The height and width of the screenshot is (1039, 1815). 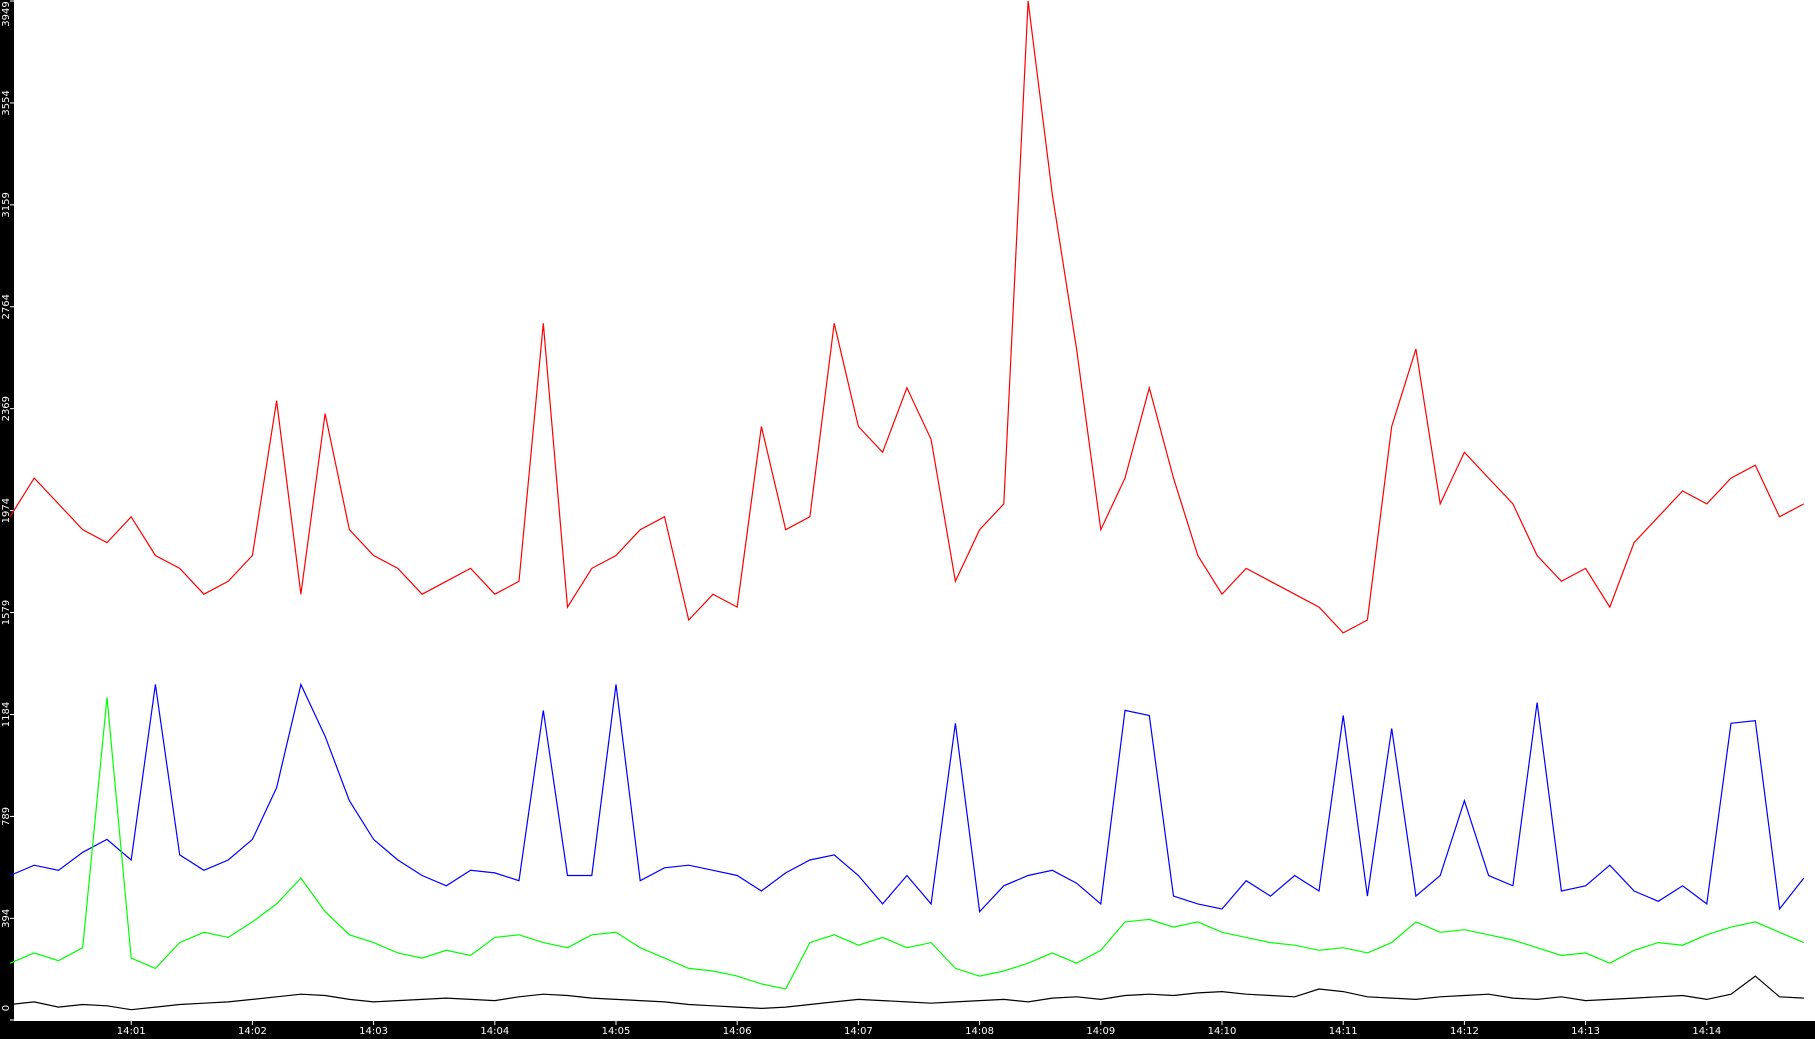 I want to click on y-tick-label: 2369, so click(x=6, y=408).